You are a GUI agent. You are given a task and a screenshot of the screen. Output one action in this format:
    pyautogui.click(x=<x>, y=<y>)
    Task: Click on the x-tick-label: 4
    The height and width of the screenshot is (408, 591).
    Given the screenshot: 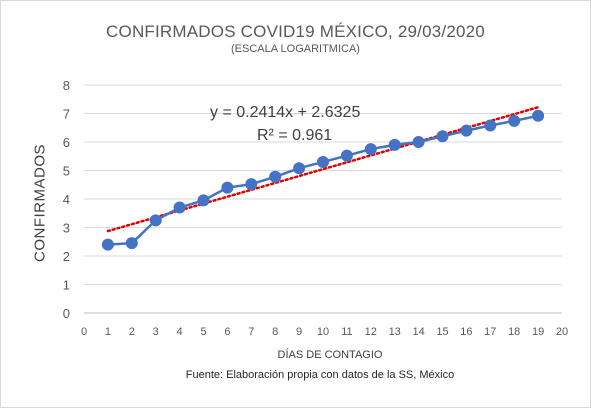 What is the action you would take?
    pyautogui.click(x=180, y=332)
    